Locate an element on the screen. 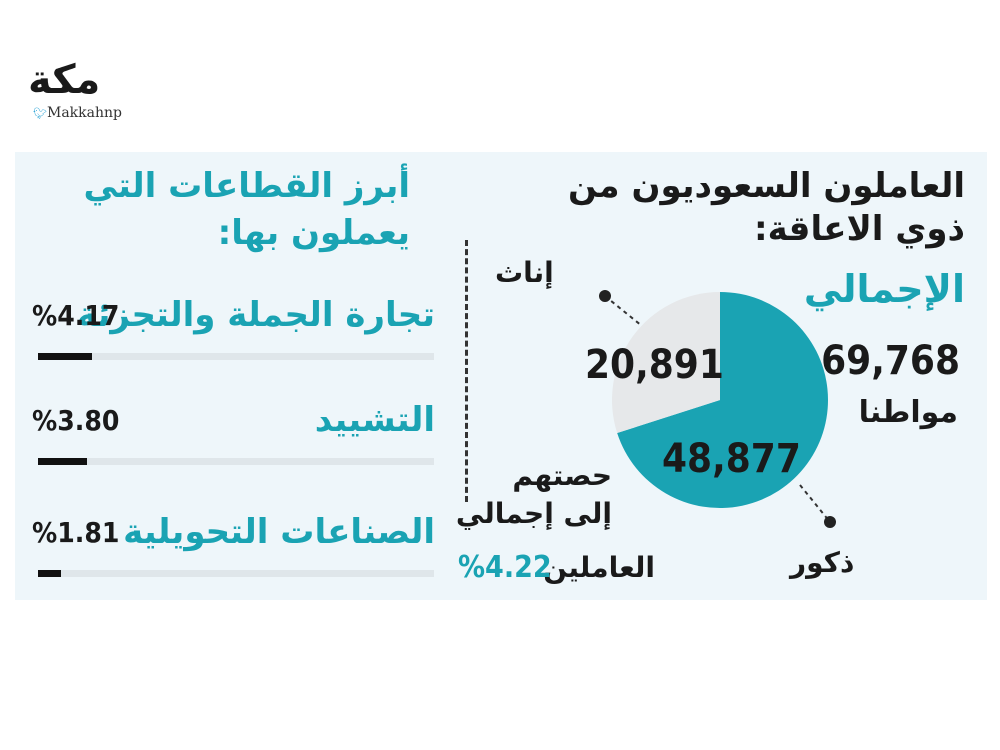 The width and height of the screenshot is (1000, 750). dashed-divider is located at coordinates (466, 371).